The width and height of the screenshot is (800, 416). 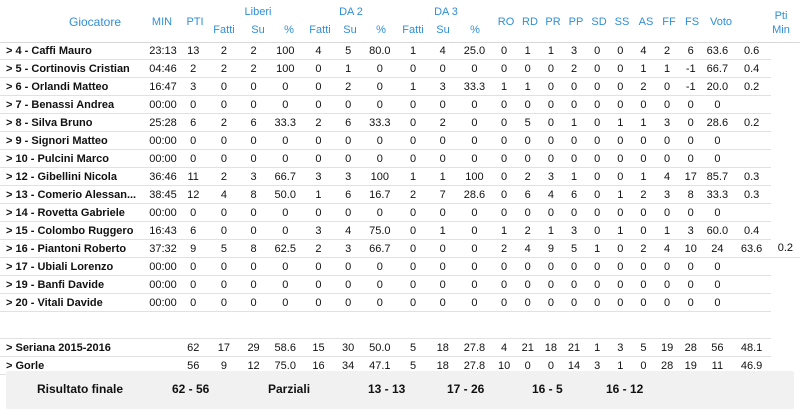 I want to click on header-liberi-pct: %, so click(x=289, y=30).